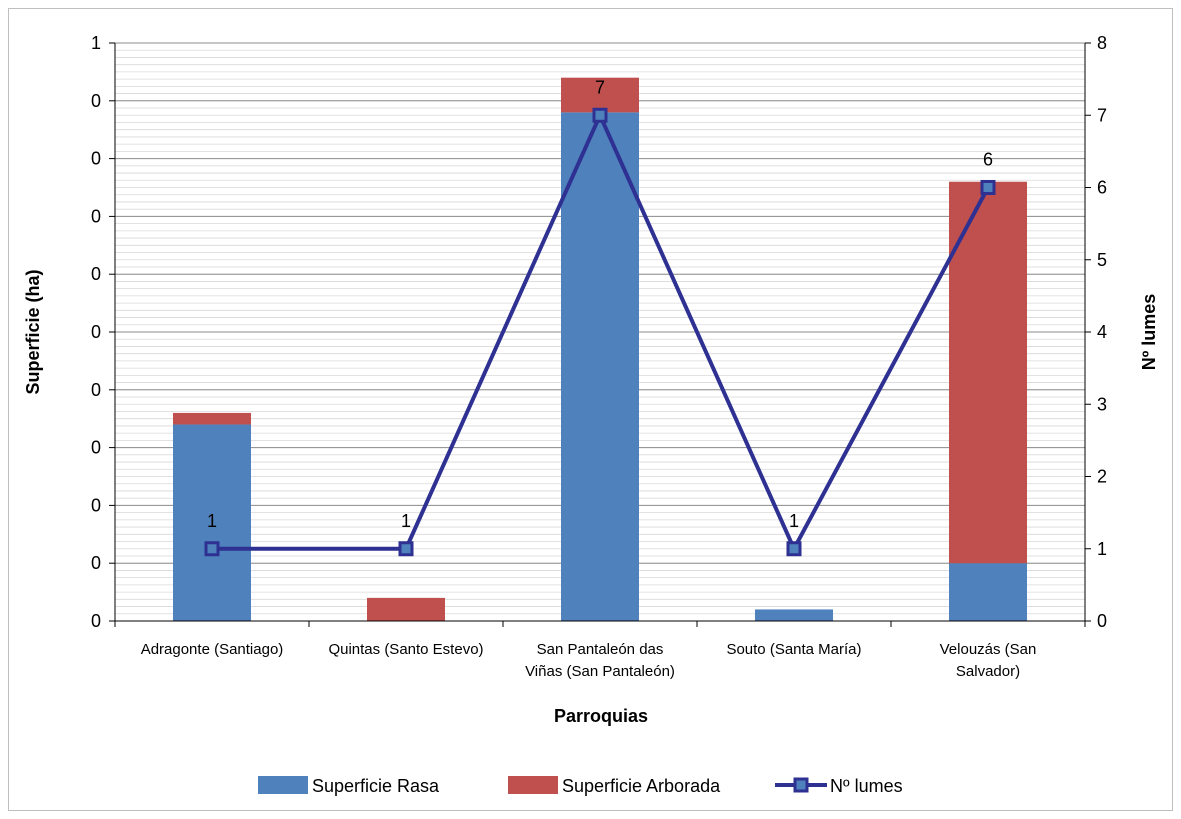  I want to click on y2-tick-label: 4, so click(1102, 332).